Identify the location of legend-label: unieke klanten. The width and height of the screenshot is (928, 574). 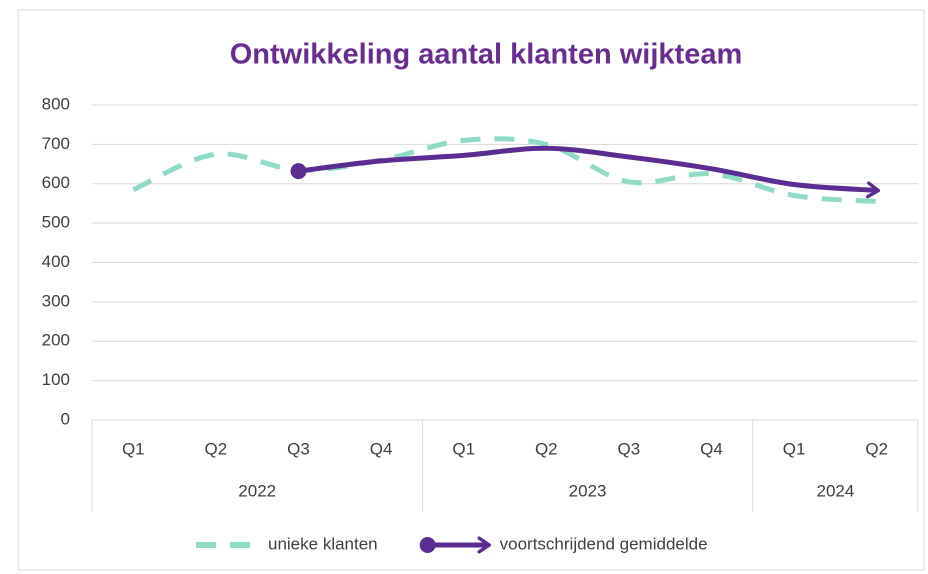
(323, 543).